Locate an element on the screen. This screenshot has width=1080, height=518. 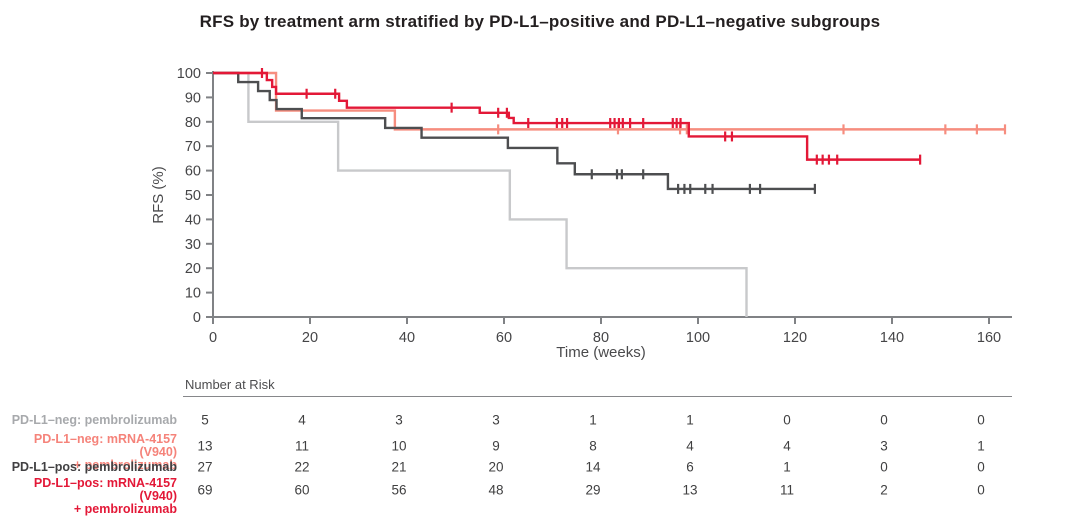
risk-value: 20 is located at coordinates (496, 467).